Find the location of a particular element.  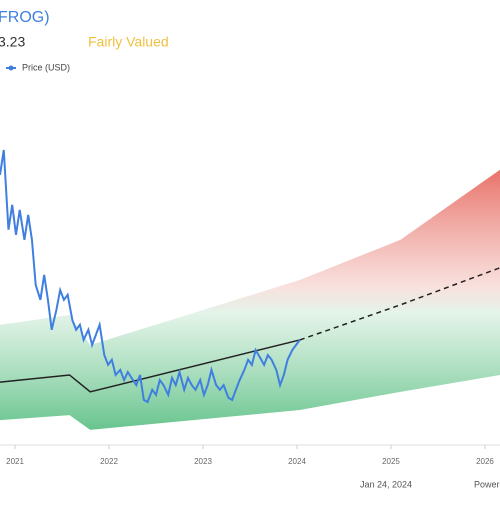

price-text: 3.23 is located at coordinates (12, 42).